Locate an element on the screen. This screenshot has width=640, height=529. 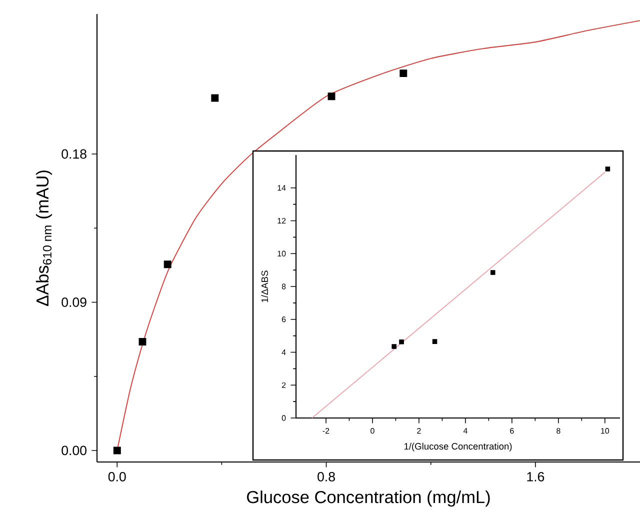
x-axis-title: 1/(Glucose Concentration) is located at coordinates (458, 447).